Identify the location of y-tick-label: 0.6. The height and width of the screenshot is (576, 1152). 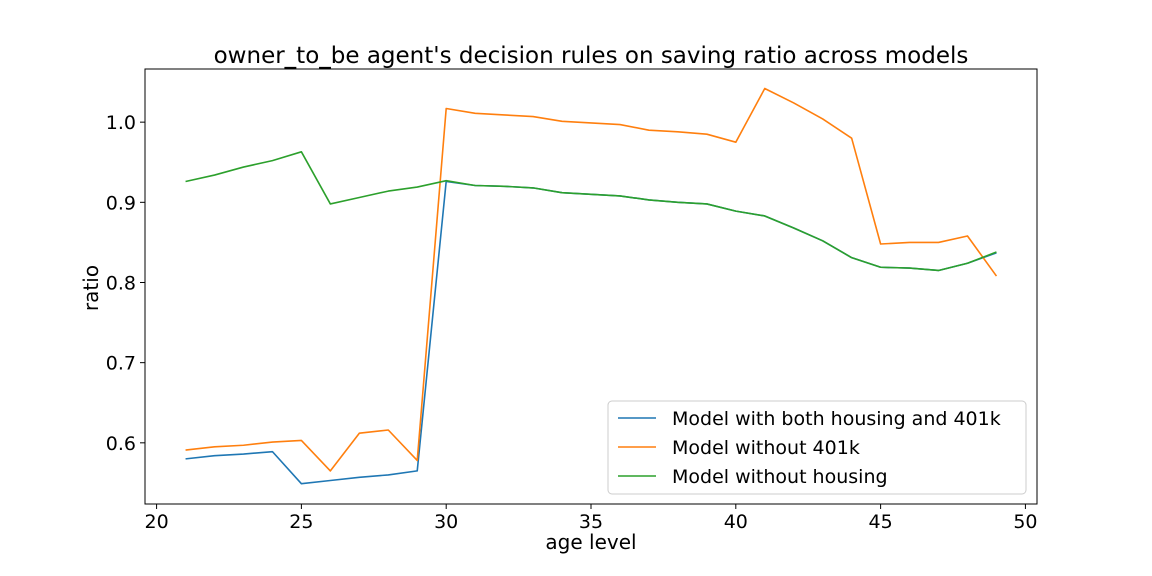
(121, 444).